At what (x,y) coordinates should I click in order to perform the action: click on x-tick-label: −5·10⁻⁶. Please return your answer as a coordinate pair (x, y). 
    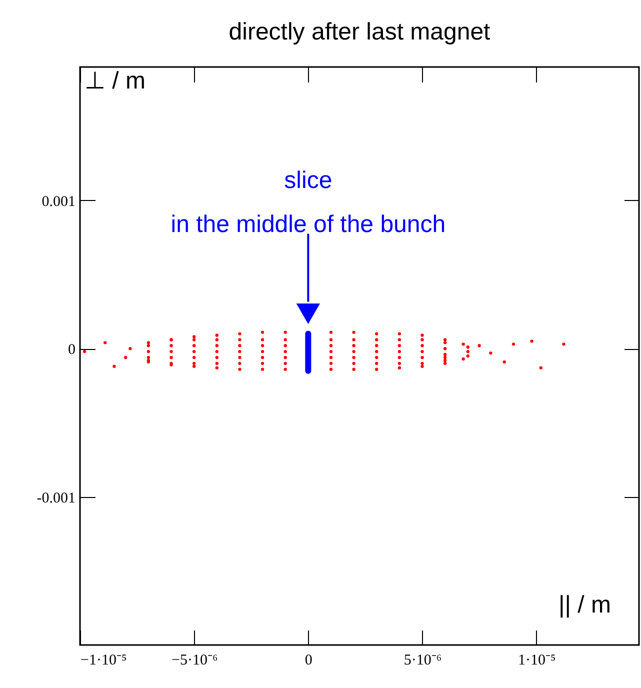
    Looking at the image, I should click on (194, 660).